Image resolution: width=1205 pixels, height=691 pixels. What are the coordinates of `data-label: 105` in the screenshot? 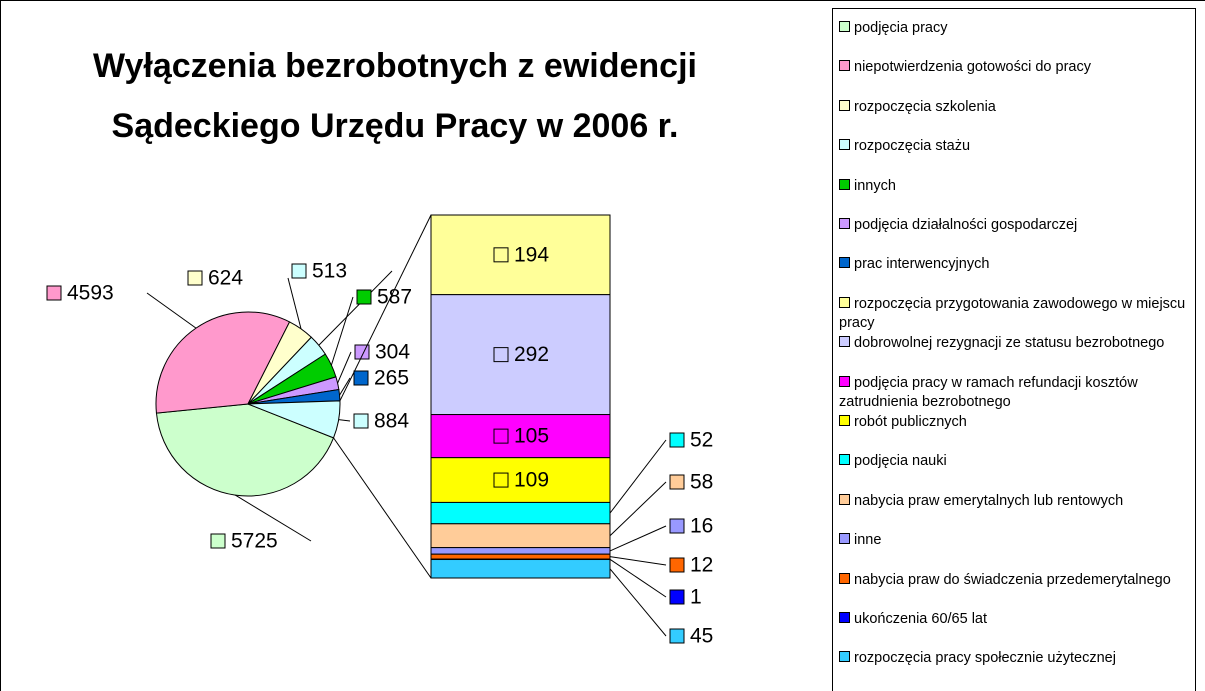 It's located at (531, 436).